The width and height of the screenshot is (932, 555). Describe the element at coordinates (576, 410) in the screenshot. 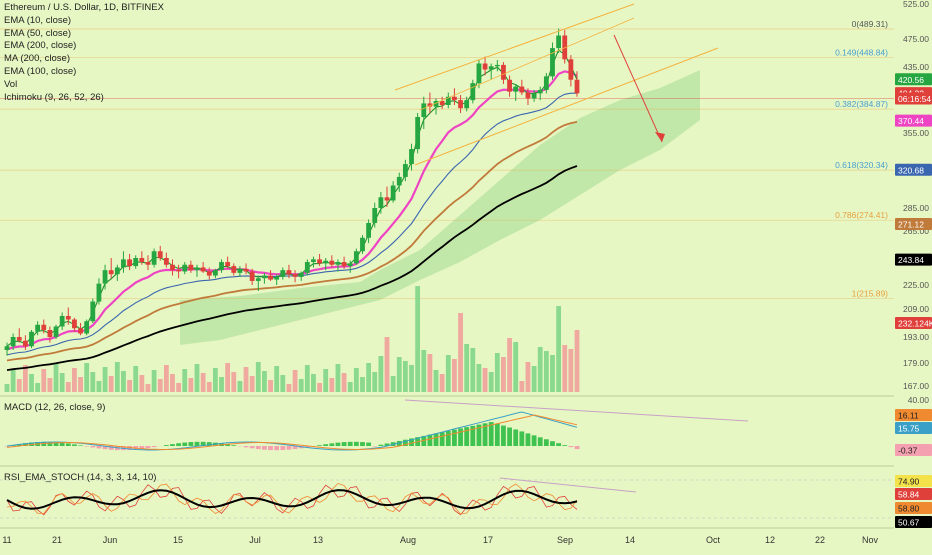

I see `macd-trendline` at that location.